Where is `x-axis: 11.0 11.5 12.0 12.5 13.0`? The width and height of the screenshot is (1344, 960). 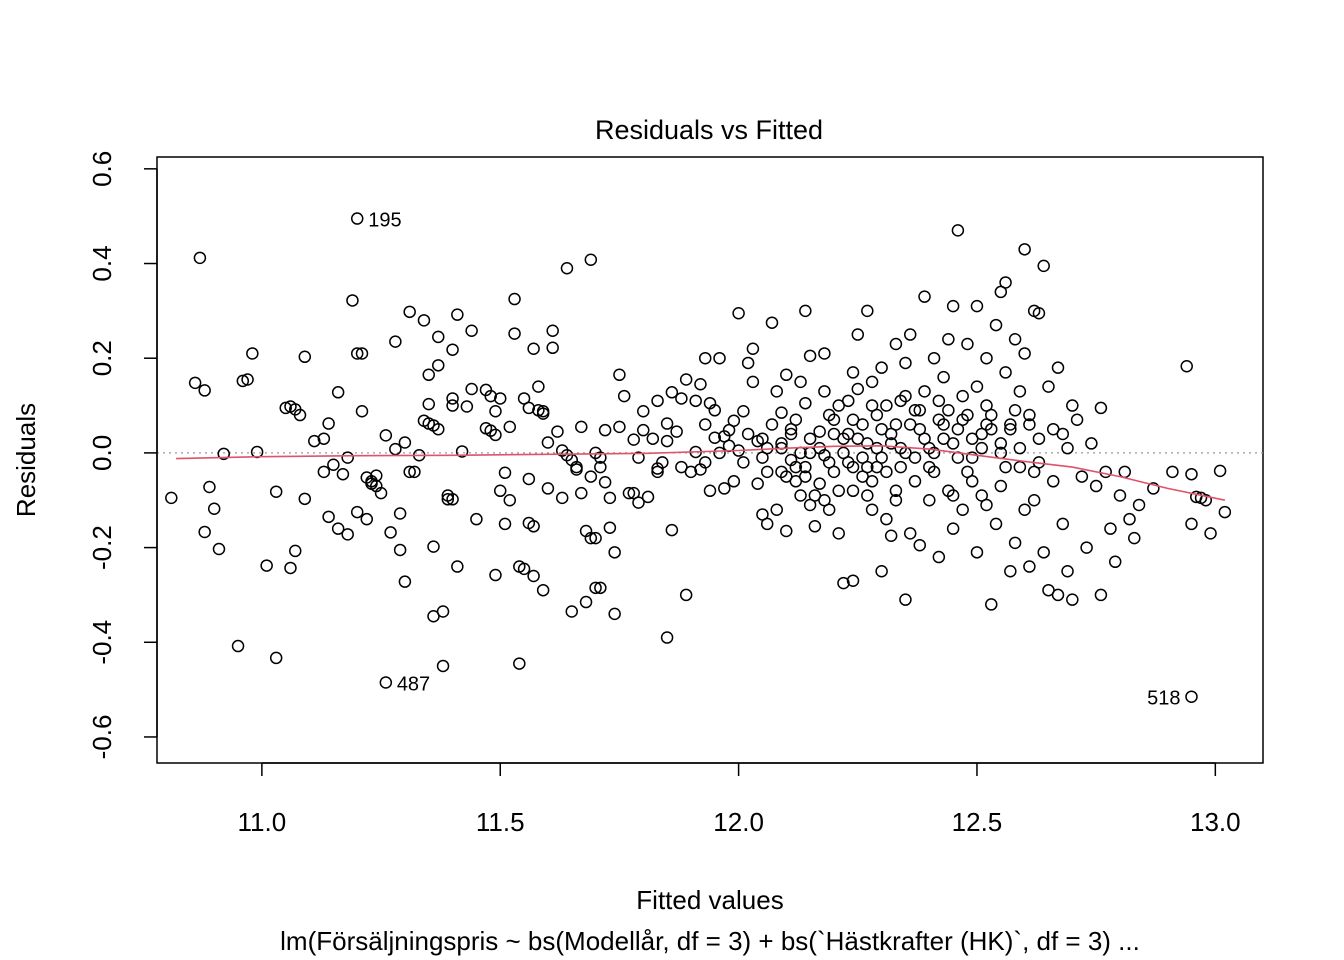 x-axis: 11.0 11.5 12.0 12.5 13.0 is located at coordinates (739, 799).